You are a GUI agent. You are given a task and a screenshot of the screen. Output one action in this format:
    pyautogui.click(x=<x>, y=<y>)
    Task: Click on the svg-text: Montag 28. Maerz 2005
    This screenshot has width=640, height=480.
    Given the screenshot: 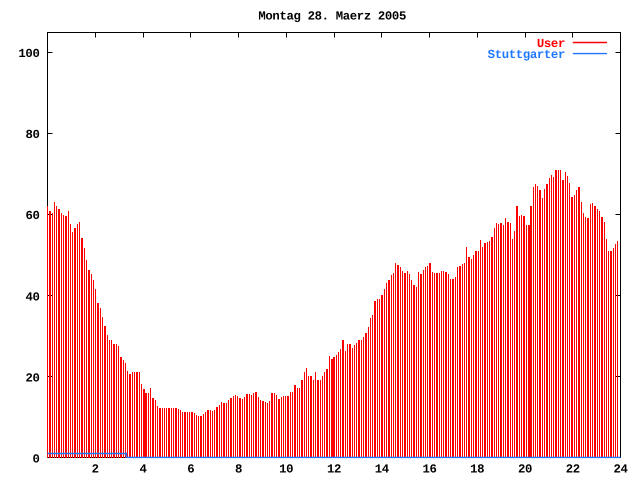 What is the action you would take?
    pyautogui.click(x=332, y=17)
    